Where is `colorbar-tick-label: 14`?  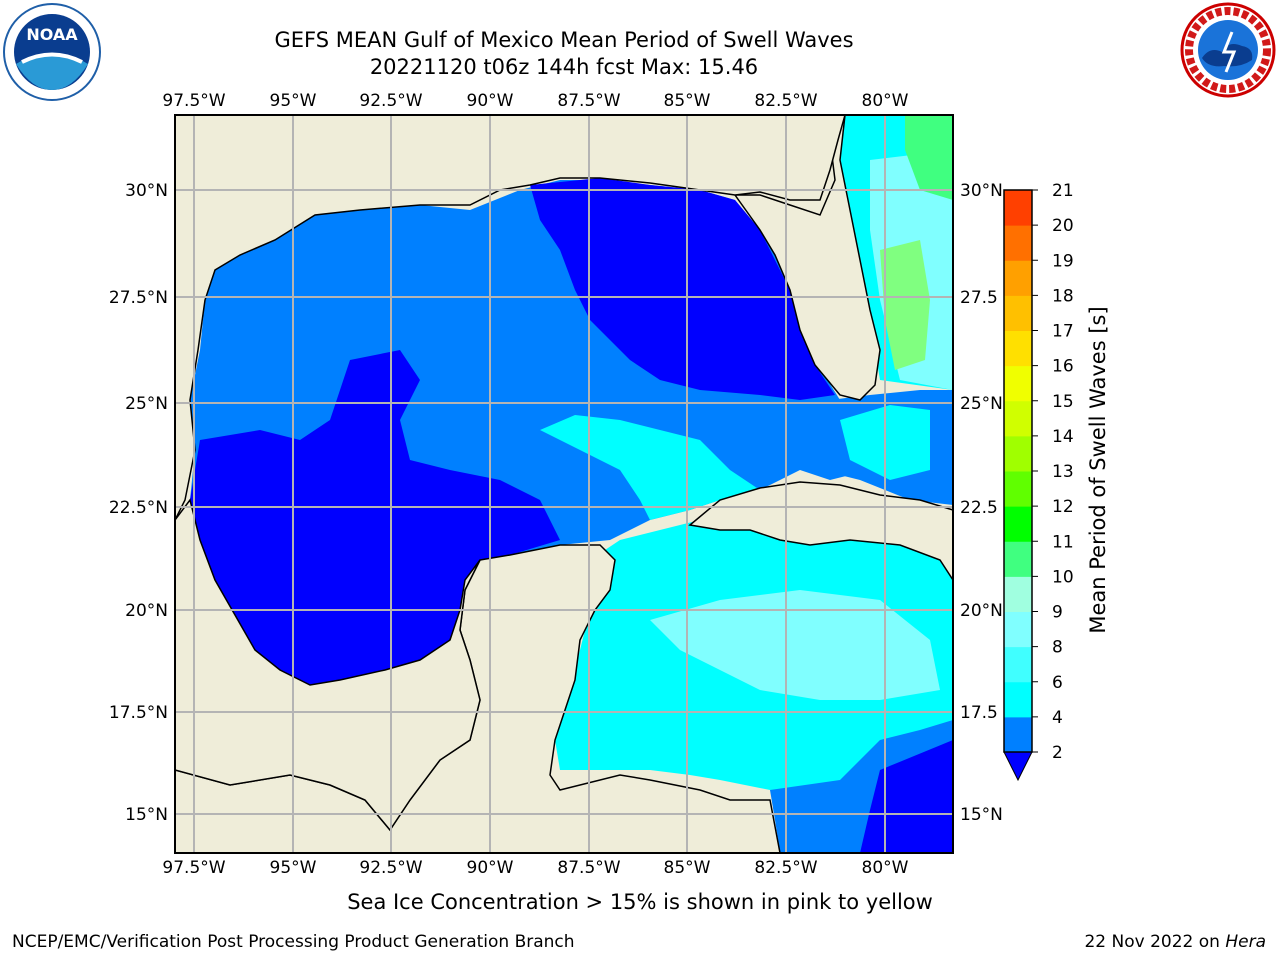 colorbar-tick-label: 14 is located at coordinates (1063, 437).